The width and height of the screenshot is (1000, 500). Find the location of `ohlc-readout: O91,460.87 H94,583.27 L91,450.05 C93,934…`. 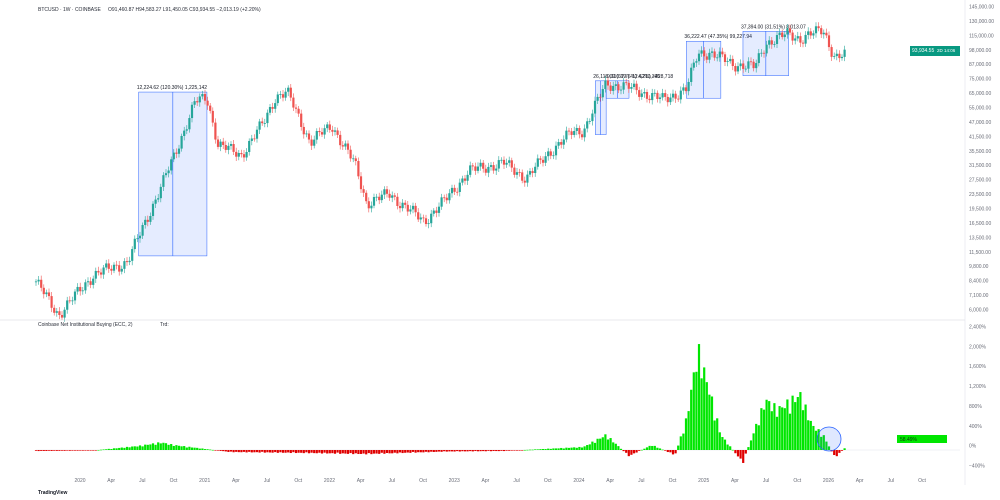

ohlc-readout: O91,460.87 H94,583.27 L91,450.05 C93,934… is located at coordinates (184, 10).